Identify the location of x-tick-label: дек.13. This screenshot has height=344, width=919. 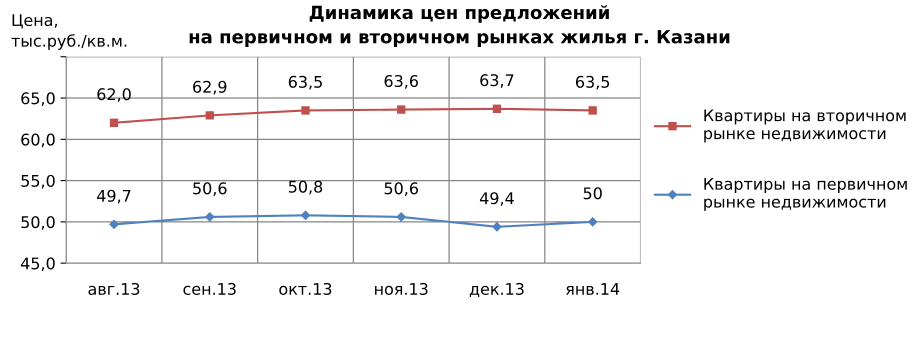
(497, 289).